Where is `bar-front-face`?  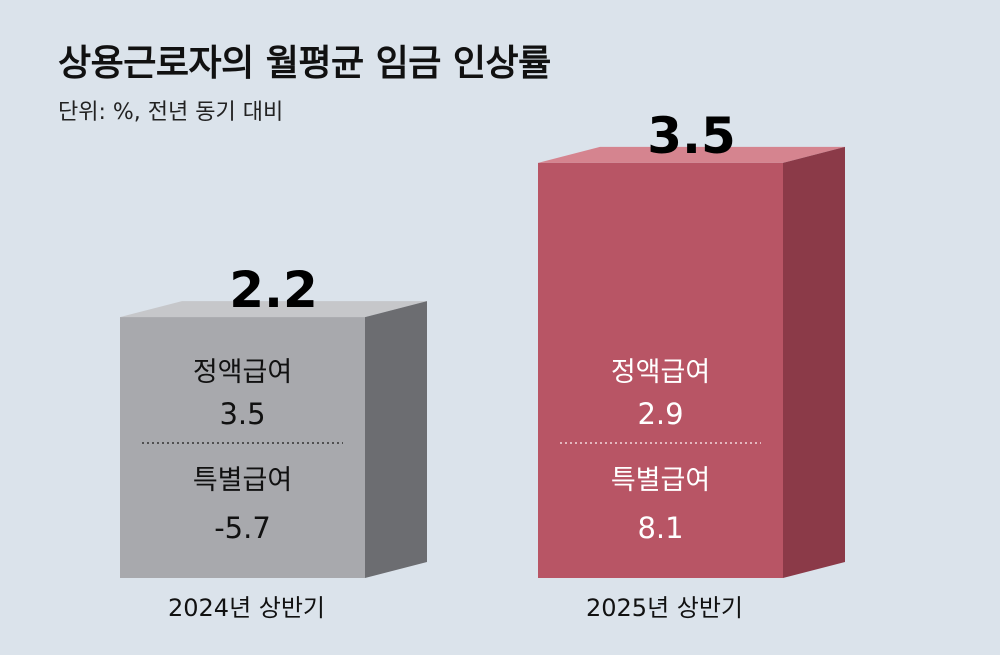
bar-front-face is located at coordinates (242, 447).